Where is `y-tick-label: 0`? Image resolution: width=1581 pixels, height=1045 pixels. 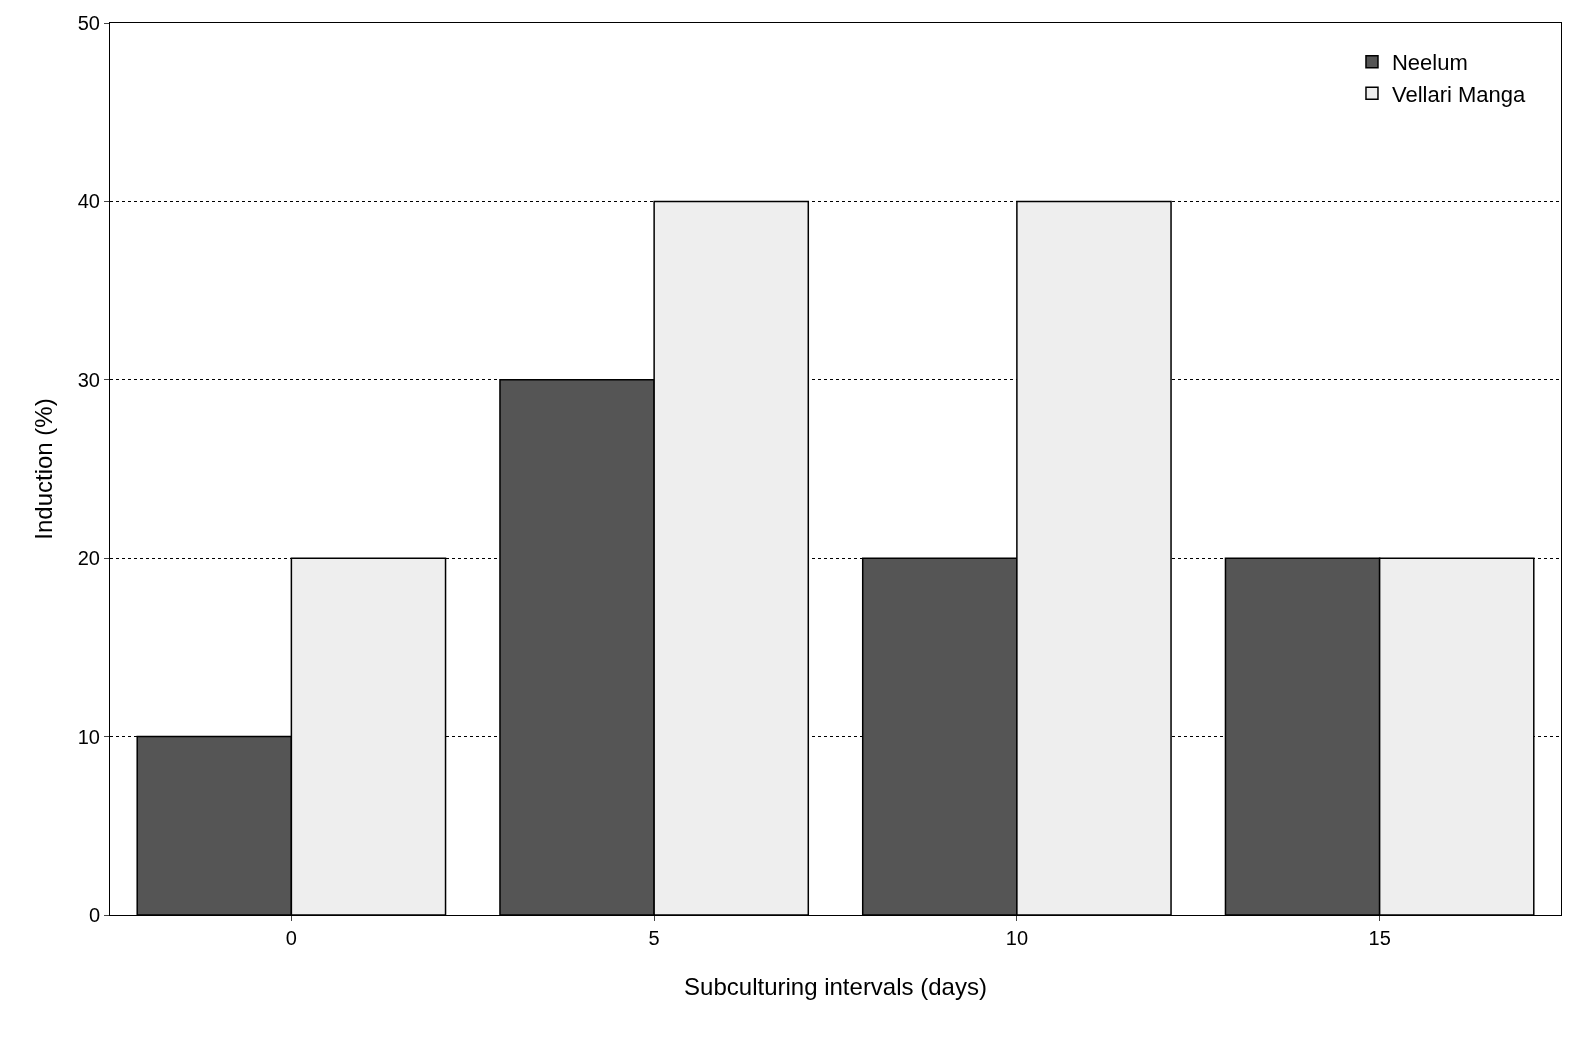 y-tick-label: 0 is located at coordinates (94, 915).